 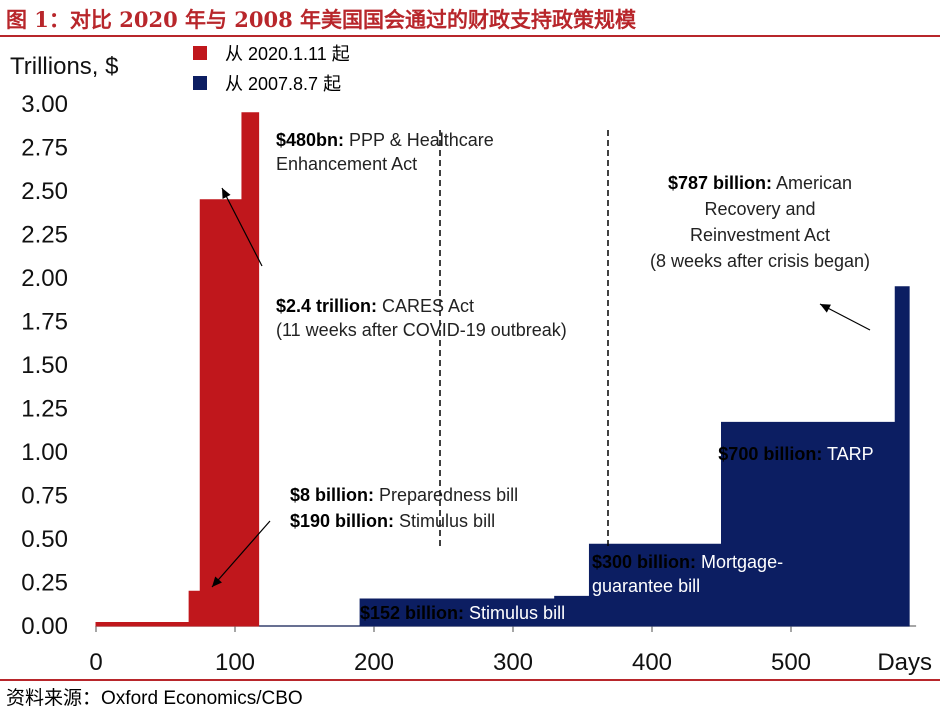 What do you see at coordinates (44, 626) in the screenshot?
I see `y-tick-label: 0.00` at bounding box center [44, 626].